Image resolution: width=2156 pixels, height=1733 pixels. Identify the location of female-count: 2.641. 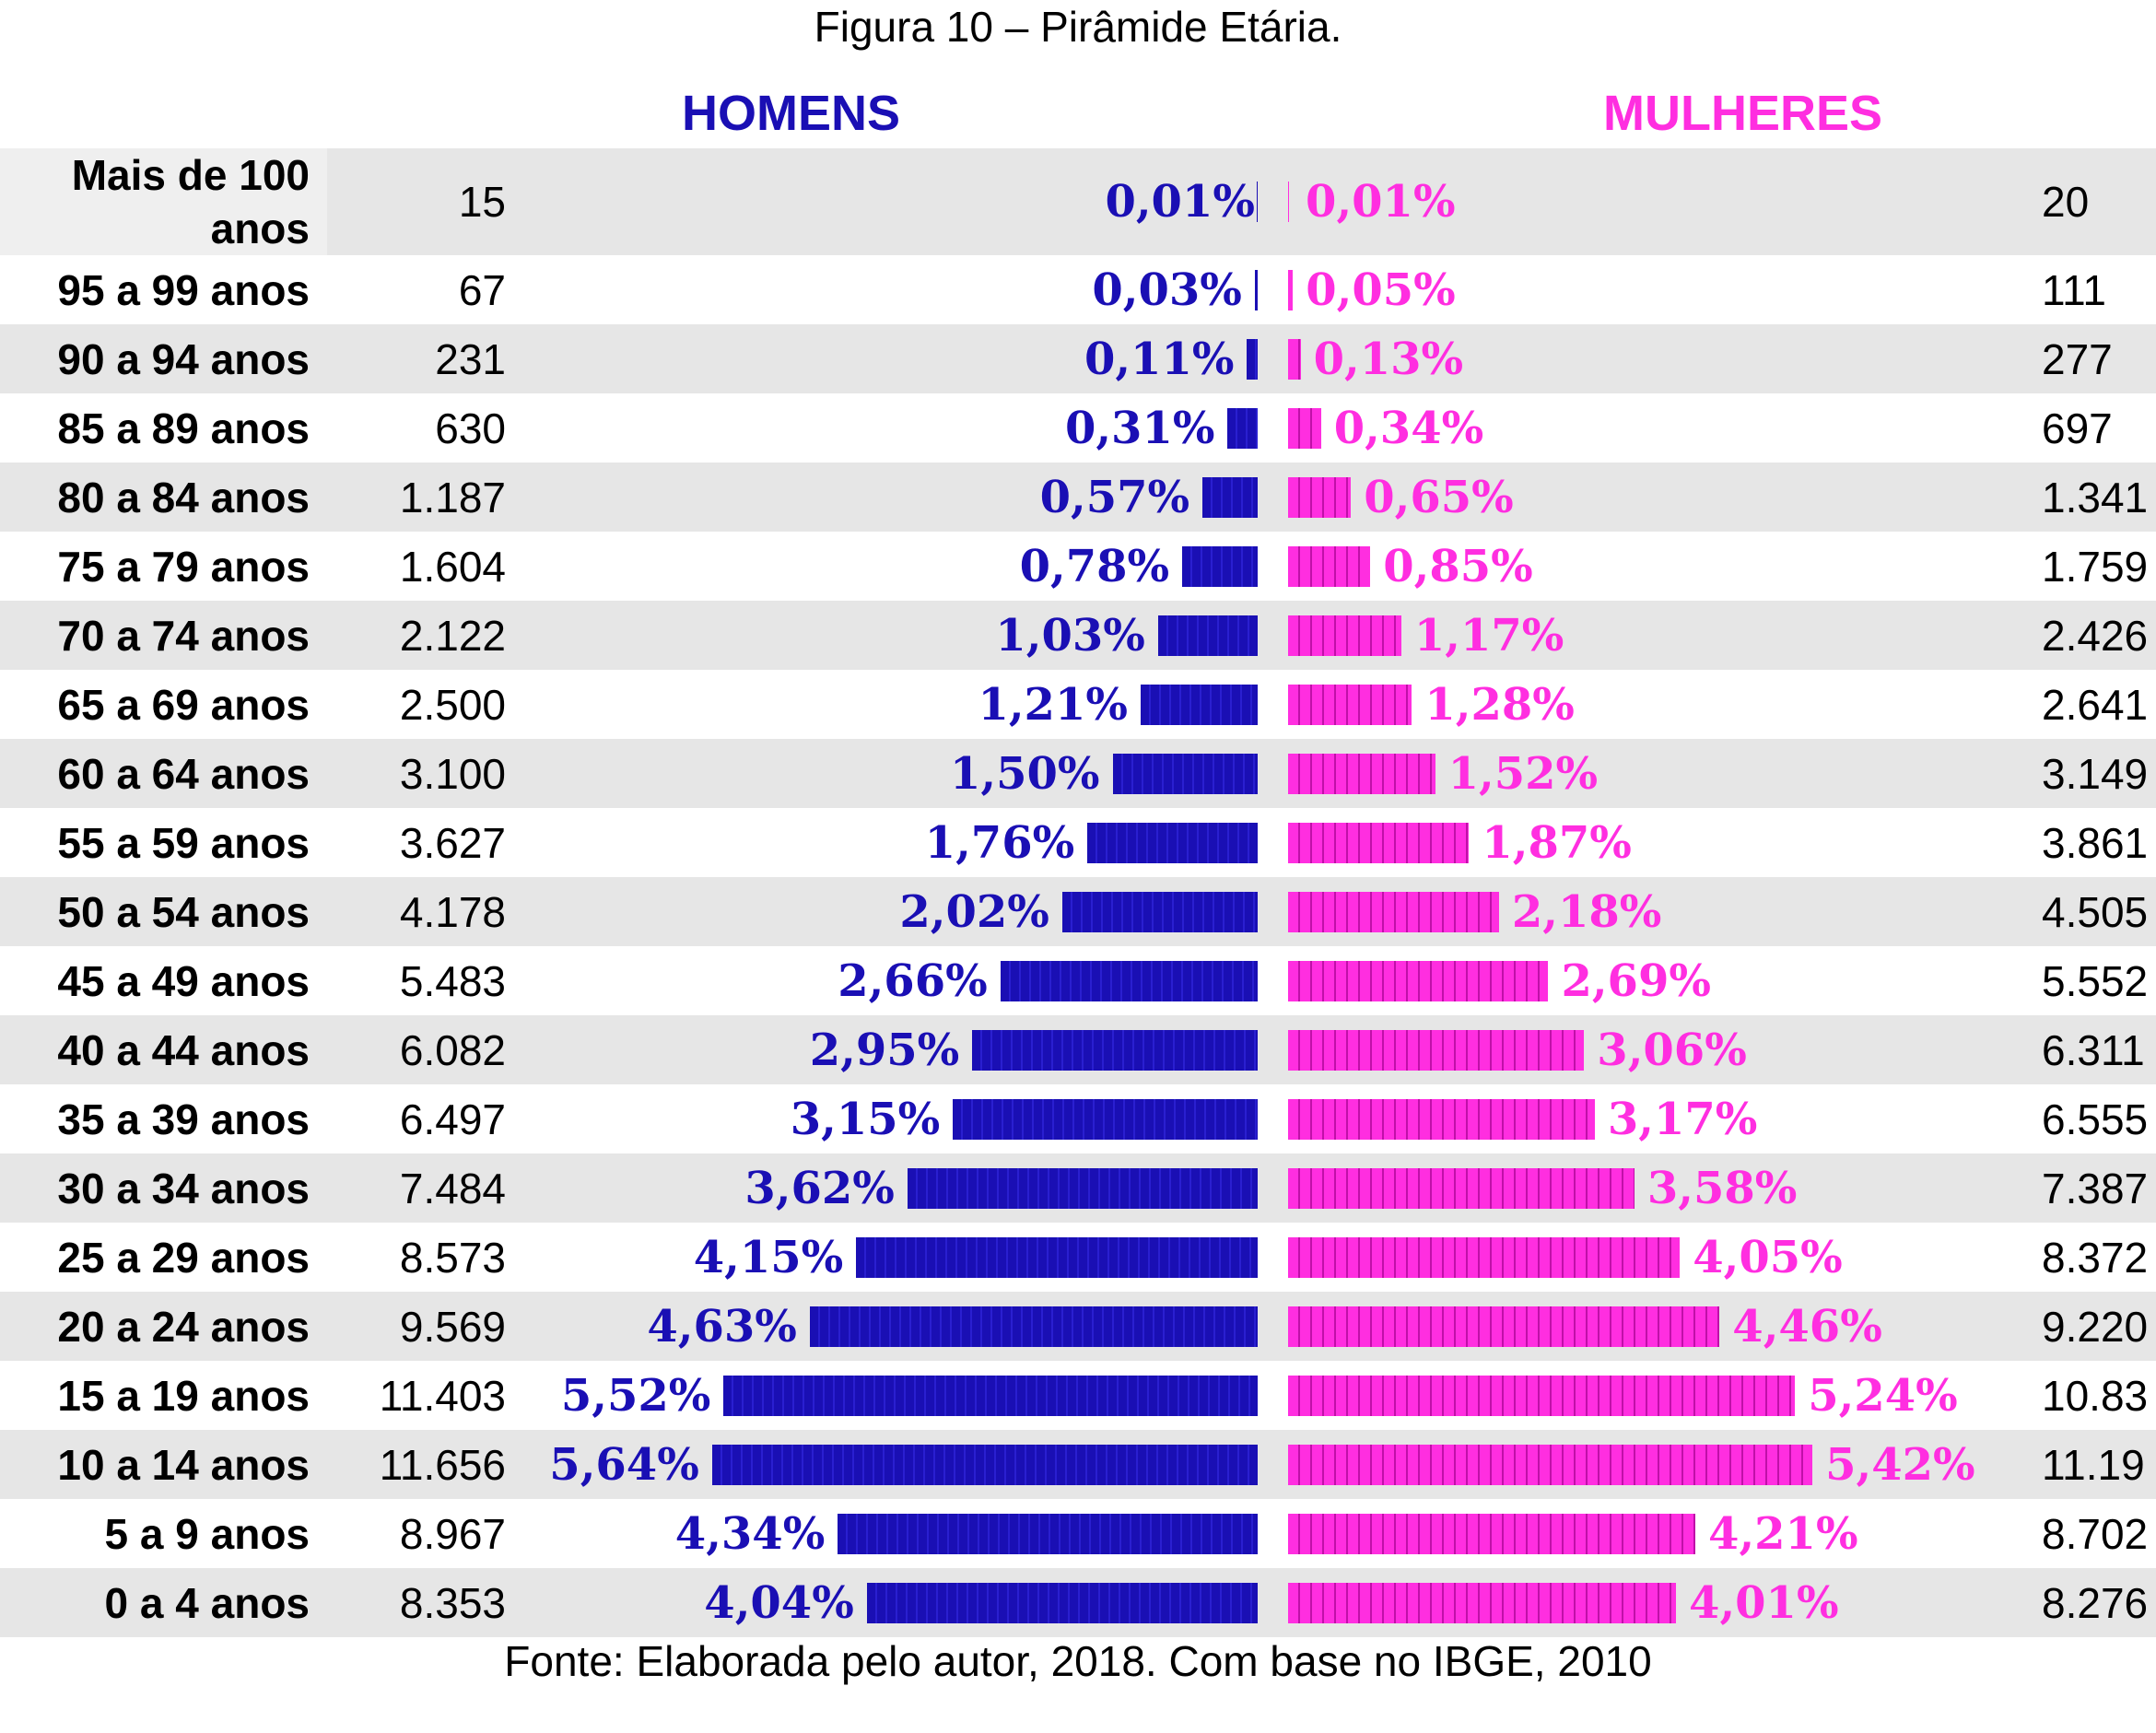
(2095, 705).